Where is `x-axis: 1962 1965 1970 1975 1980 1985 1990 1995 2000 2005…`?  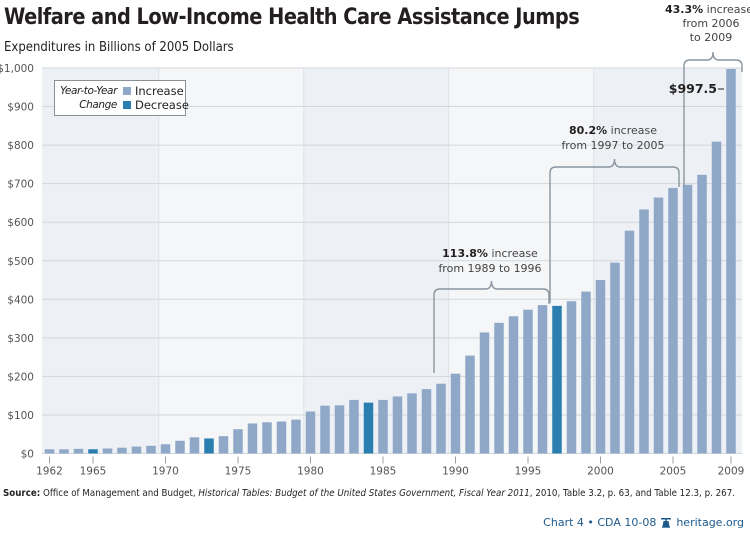
x-axis: 1962 1965 1970 1975 1980 1985 1990 1995 2000 2005… is located at coordinates (390, 467).